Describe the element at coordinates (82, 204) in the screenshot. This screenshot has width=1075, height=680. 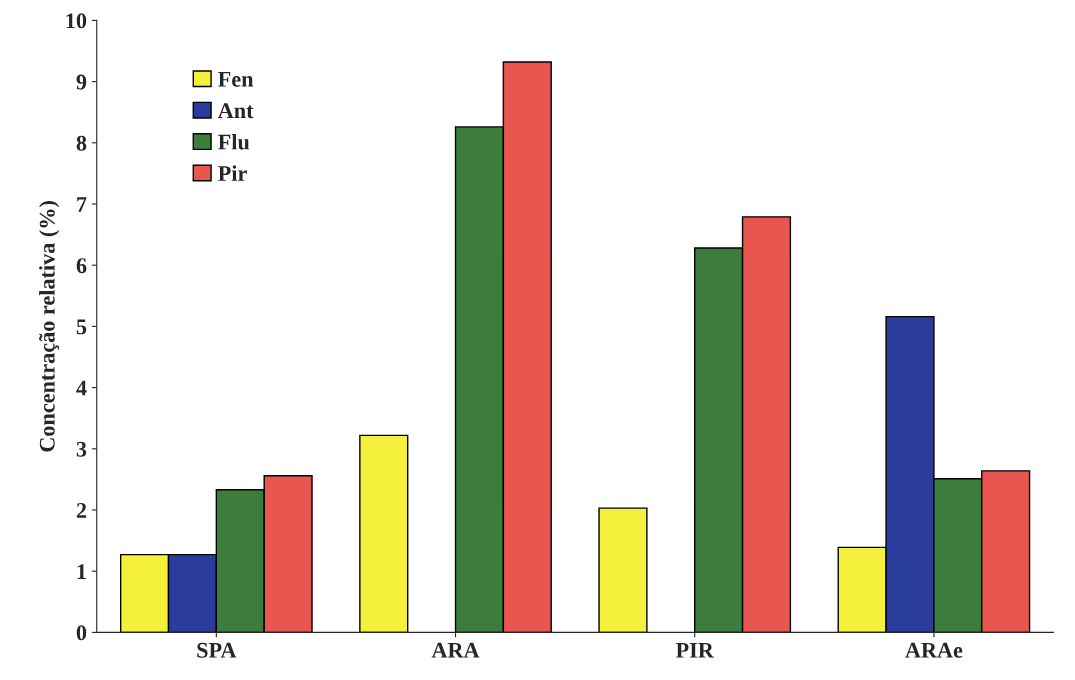
I see `y-tick-label: 7` at that location.